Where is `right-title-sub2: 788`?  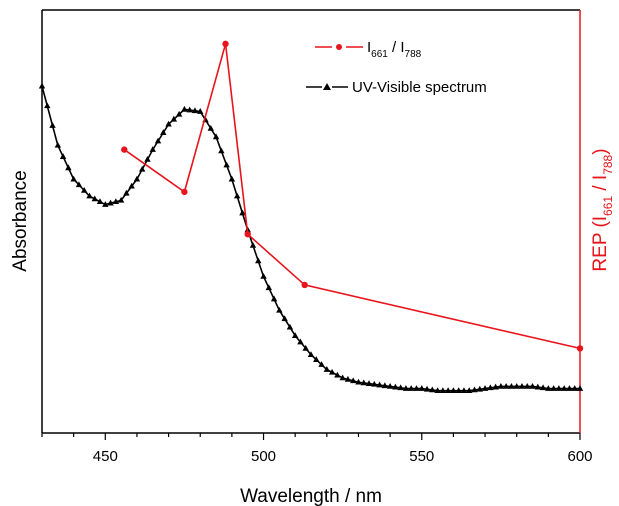 right-title-sub2: 788 is located at coordinates (608, 164).